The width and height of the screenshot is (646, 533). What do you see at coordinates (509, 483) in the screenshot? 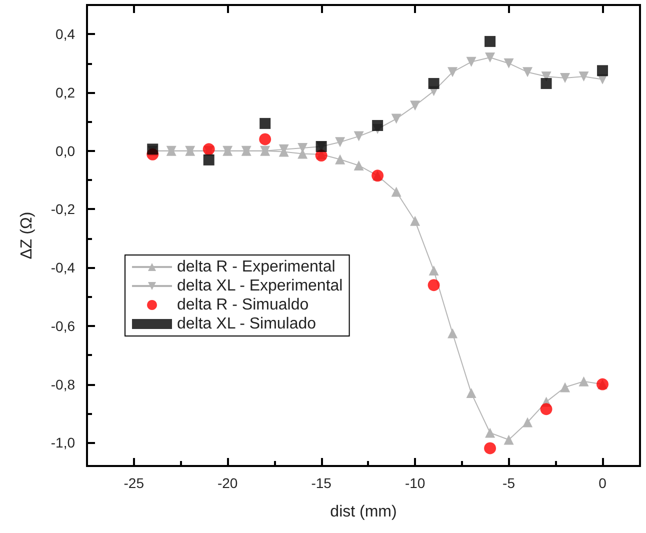
I see `x-tick-label: -5` at bounding box center [509, 483].